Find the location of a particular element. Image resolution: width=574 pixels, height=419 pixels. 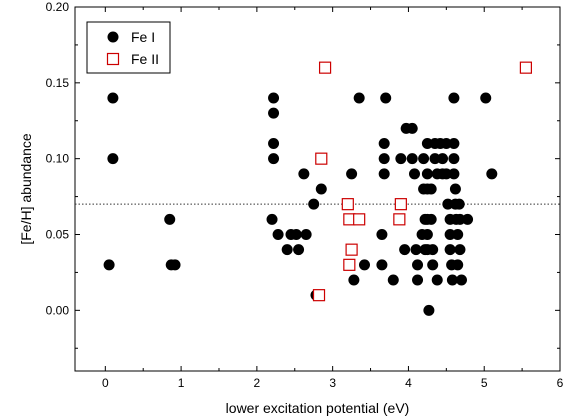

y-tick-label: 0.00 is located at coordinates (58, 310).